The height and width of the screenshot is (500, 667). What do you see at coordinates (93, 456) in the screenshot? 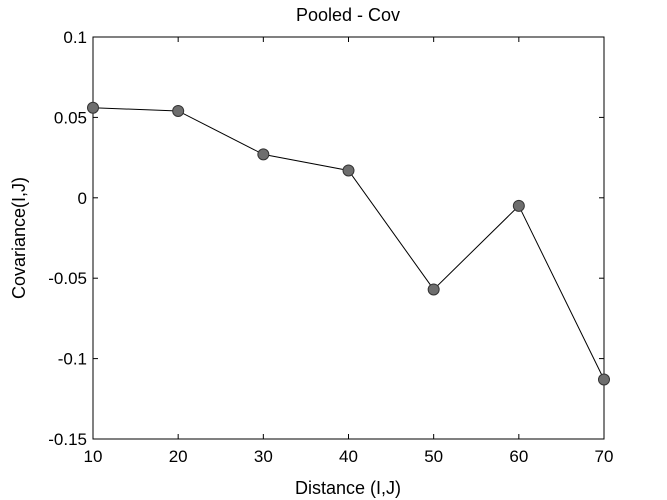
I see `x-tick-label: 10` at bounding box center [93, 456].